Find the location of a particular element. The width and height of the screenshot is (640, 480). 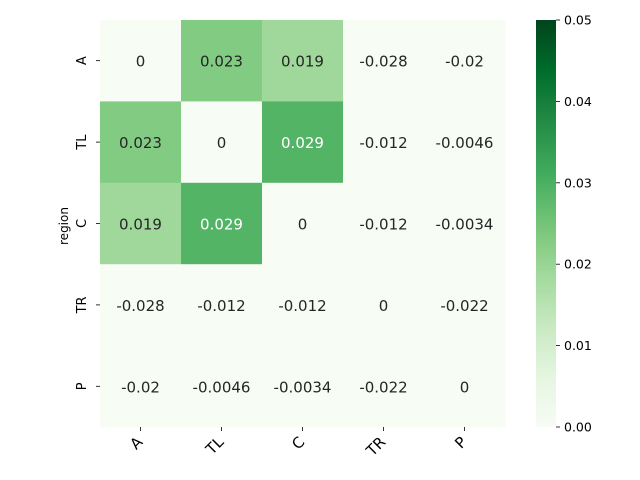

colorbar is located at coordinates (546, 223).